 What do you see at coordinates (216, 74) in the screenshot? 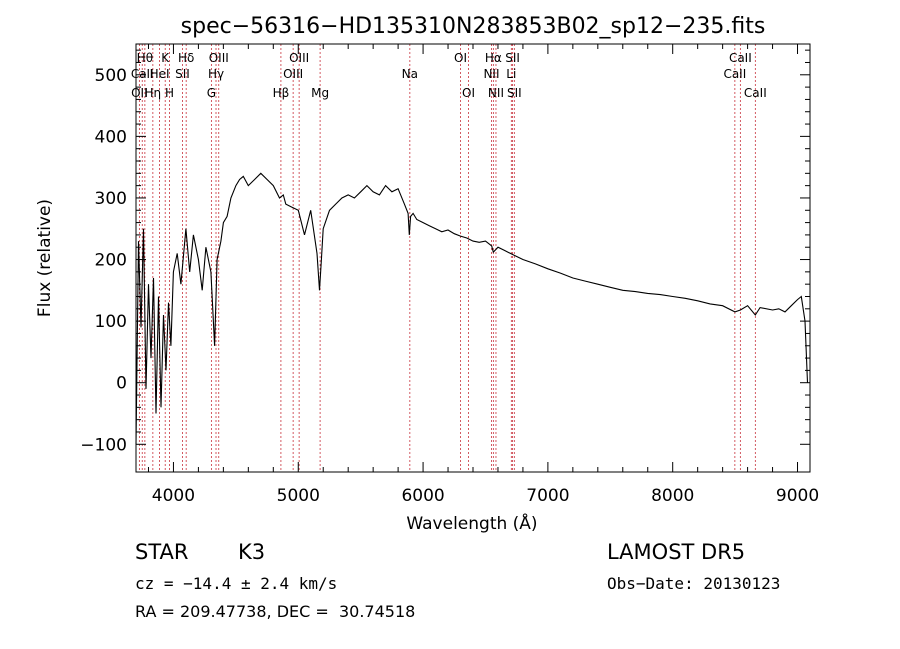
I see `spectral-line-label: Hγ` at bounding box center [216, 74].